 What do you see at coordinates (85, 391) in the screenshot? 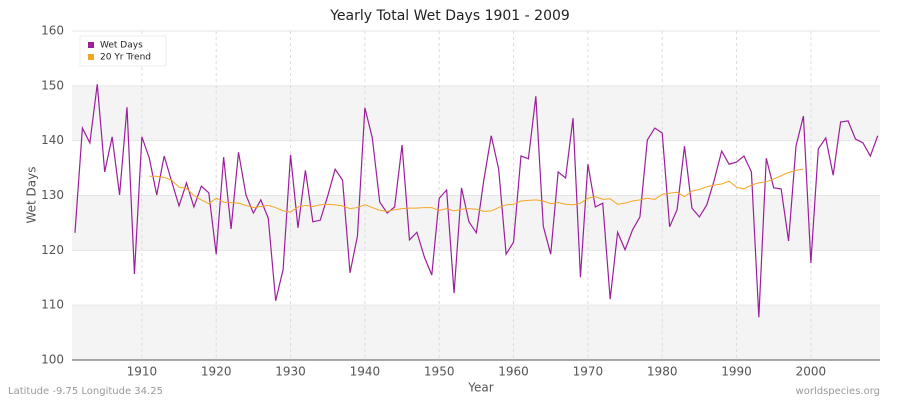
I see `footer-left: Latitude -9.75 Longitude 34.25` at bounding box center [85, 391].